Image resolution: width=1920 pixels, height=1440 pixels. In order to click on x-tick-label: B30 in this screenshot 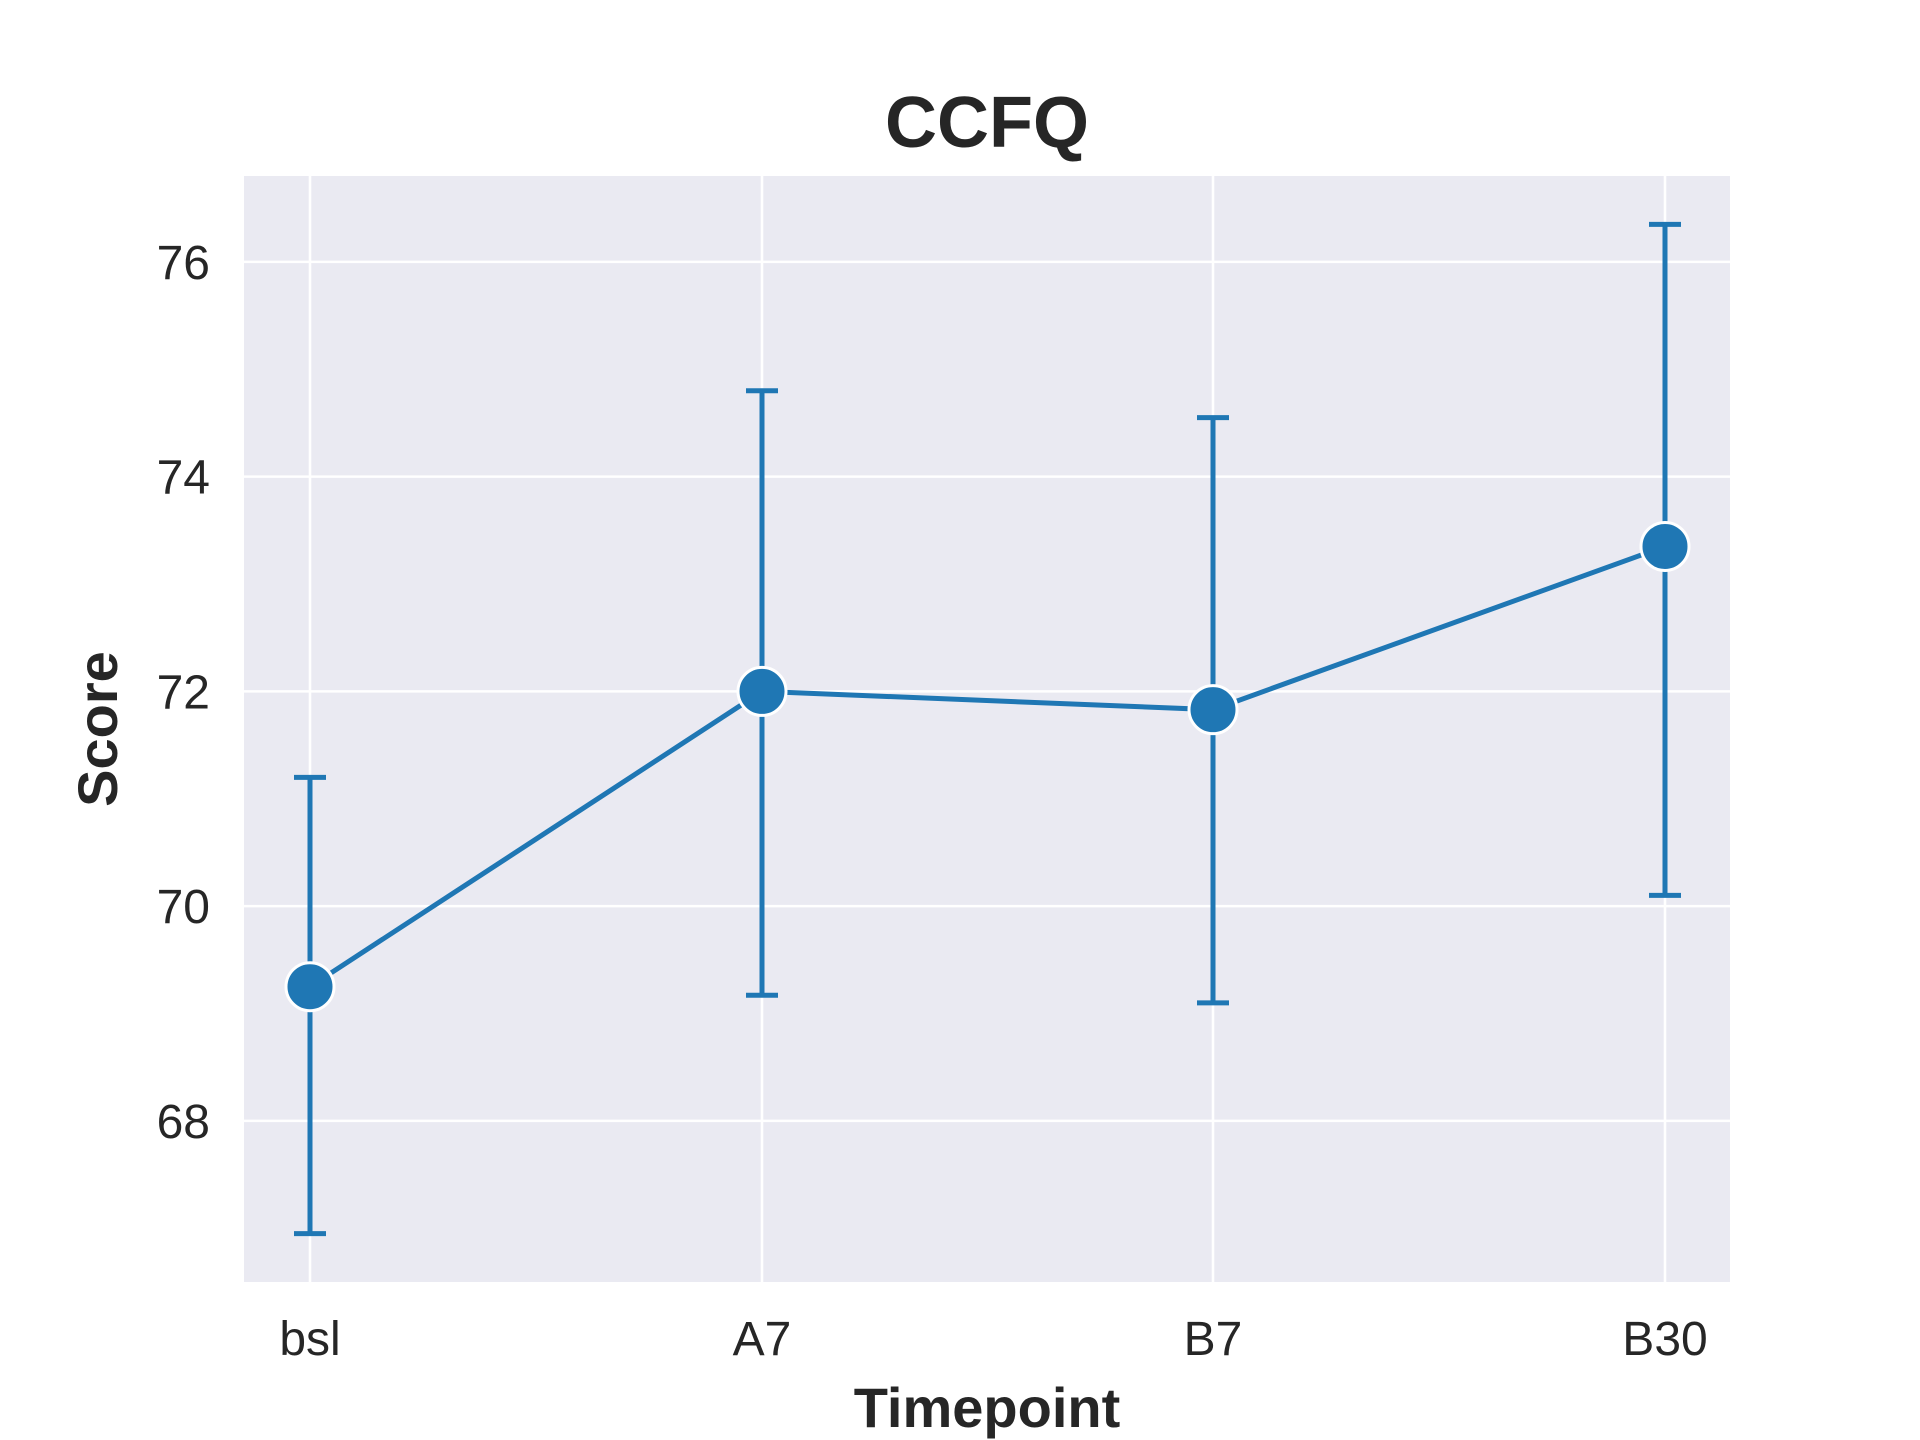, I will do `click(1664, 1339)`.